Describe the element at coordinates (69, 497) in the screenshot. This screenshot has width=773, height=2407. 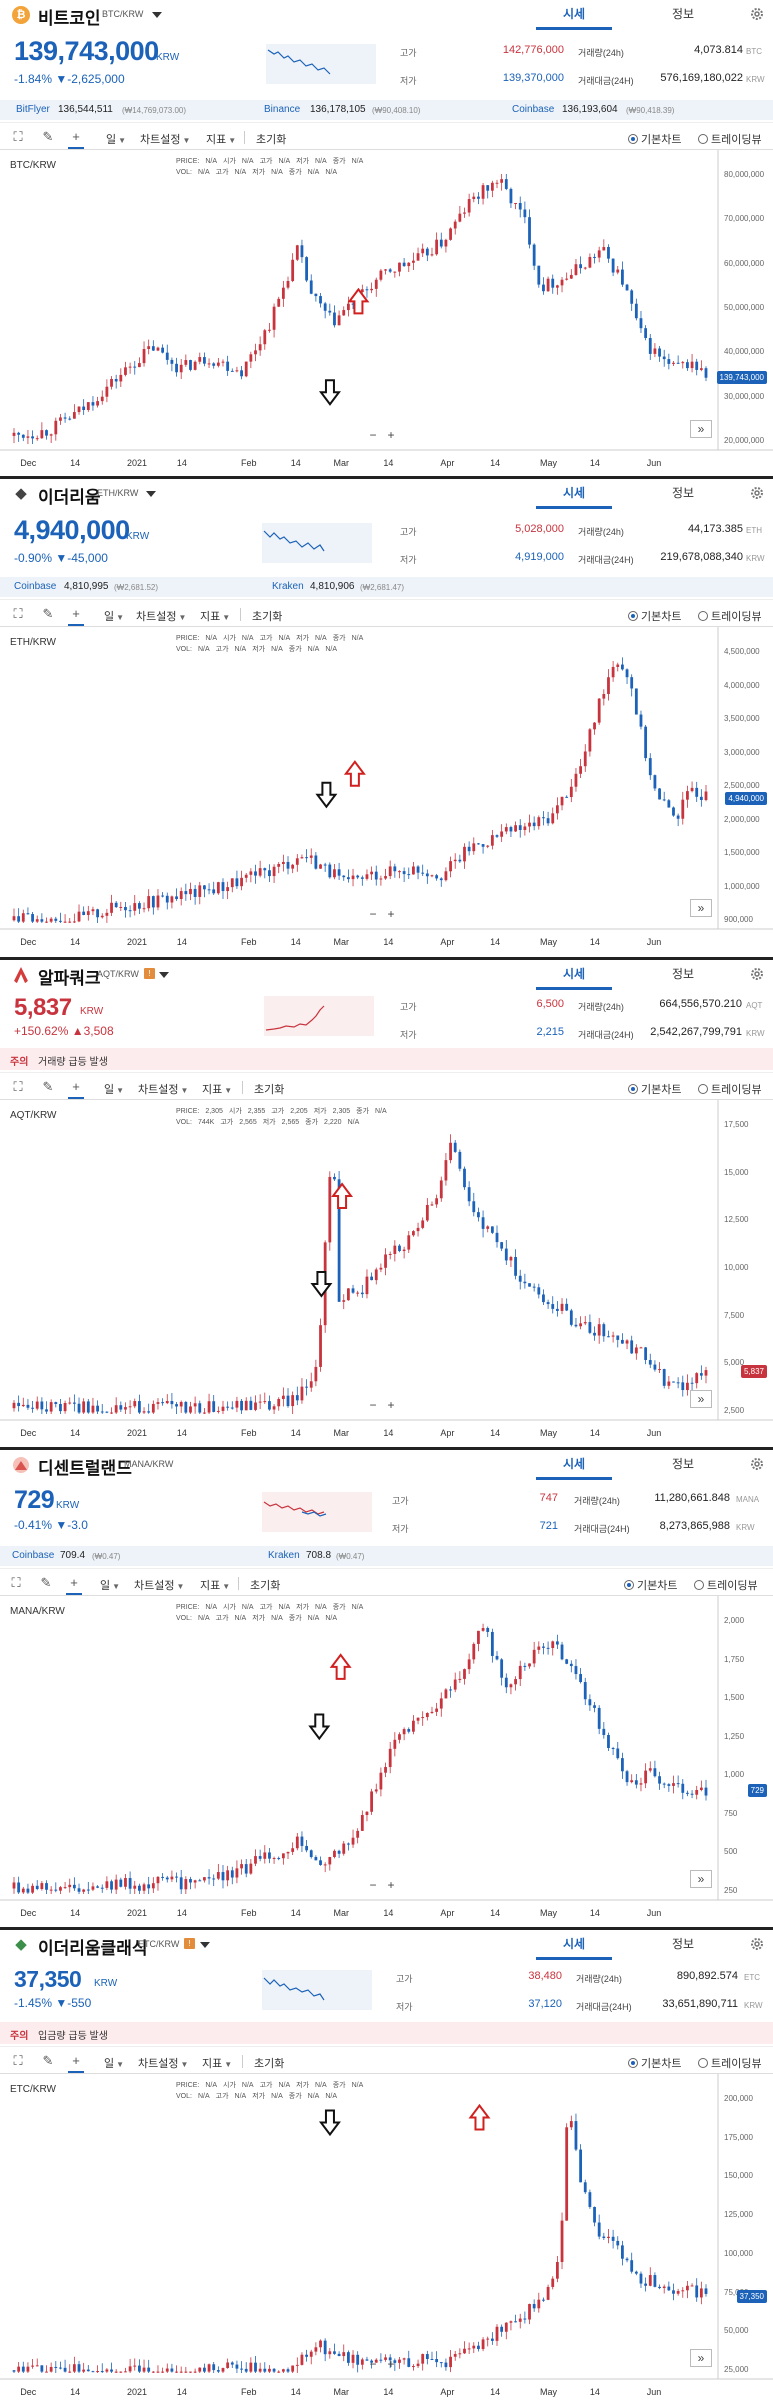
I see `coin-name: 이더리움` at that location.